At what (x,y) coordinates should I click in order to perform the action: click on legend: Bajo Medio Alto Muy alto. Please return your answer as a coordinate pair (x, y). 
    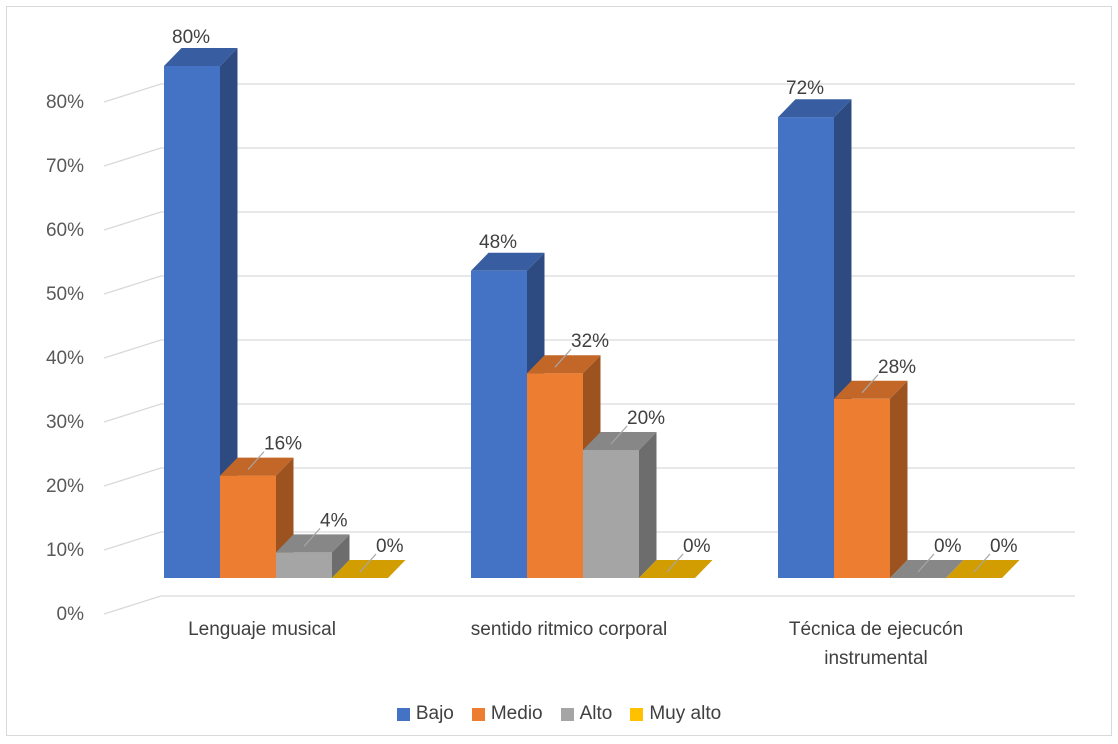
    Looking at the image, I should click on (559, 714).